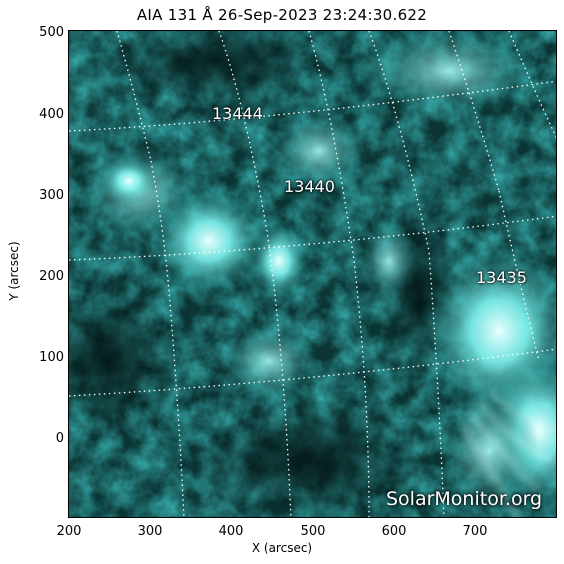 The image size is (564, 564). Describe the element at coordinates (150, 531) in the screenshot. I see `x-tick-label: 300` at that location.